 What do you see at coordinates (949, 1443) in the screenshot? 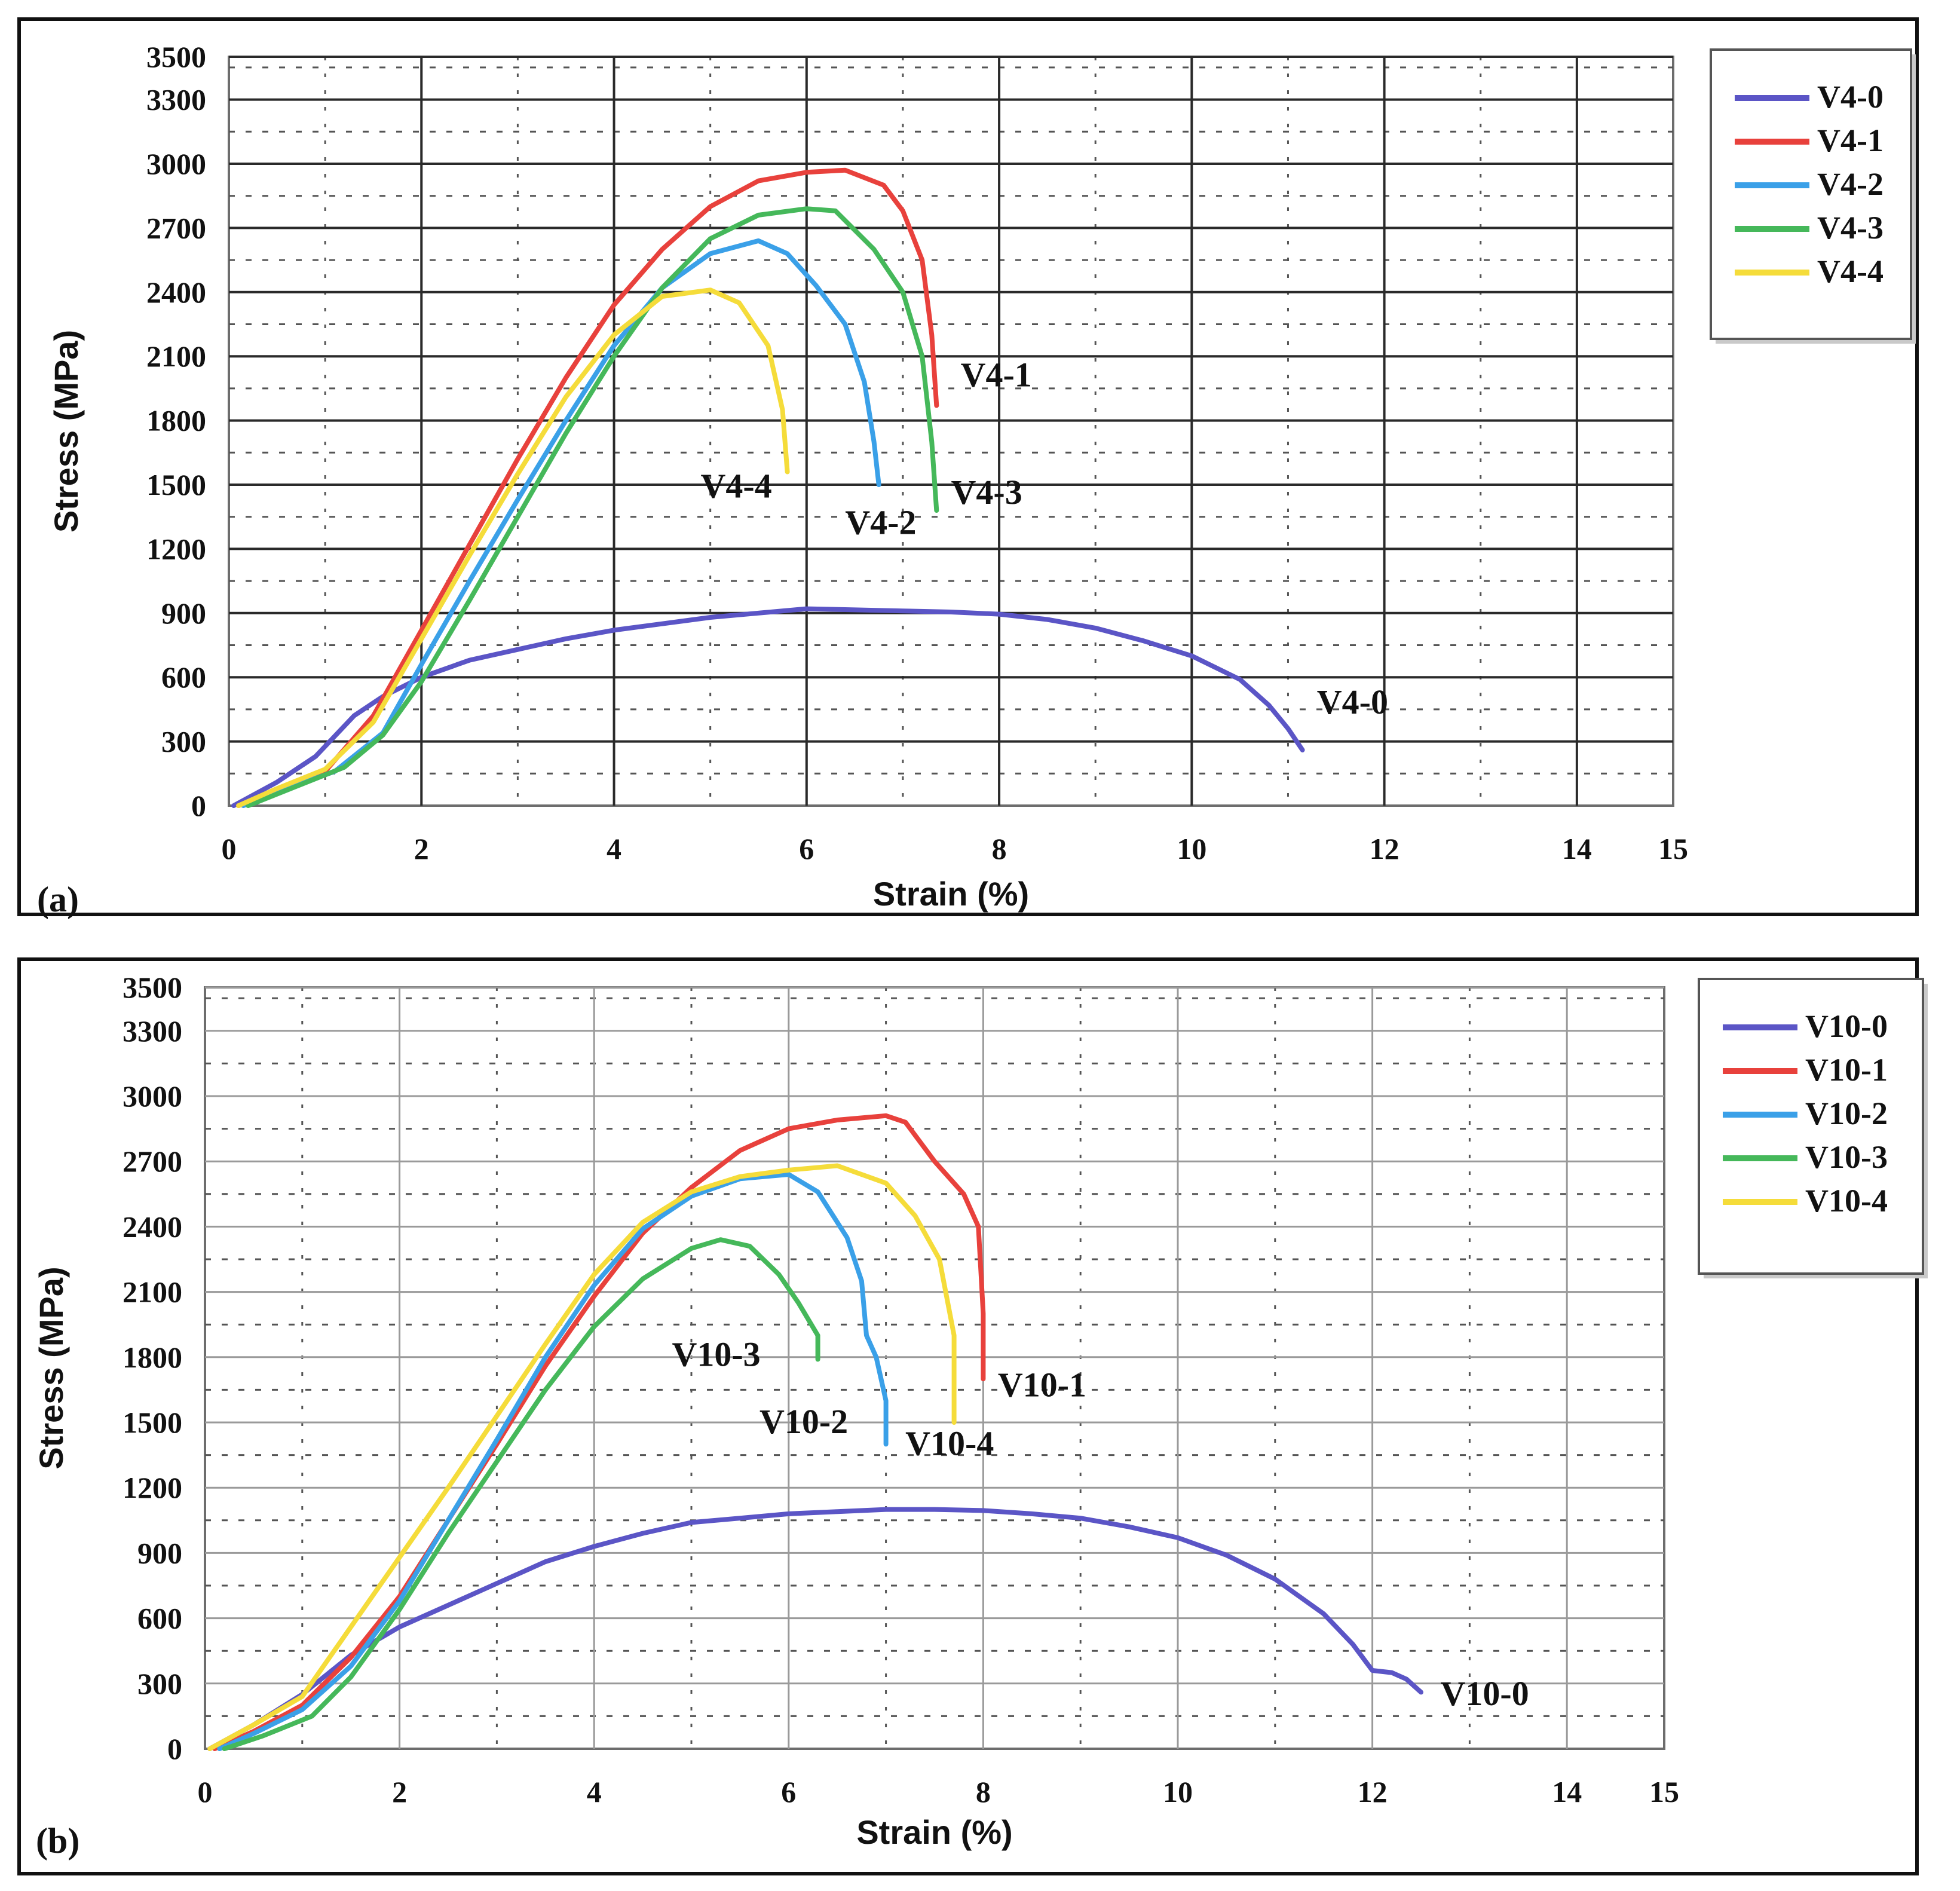
I see `curve-label-v10-4: V10-4` at bounding box center [949, 1443].